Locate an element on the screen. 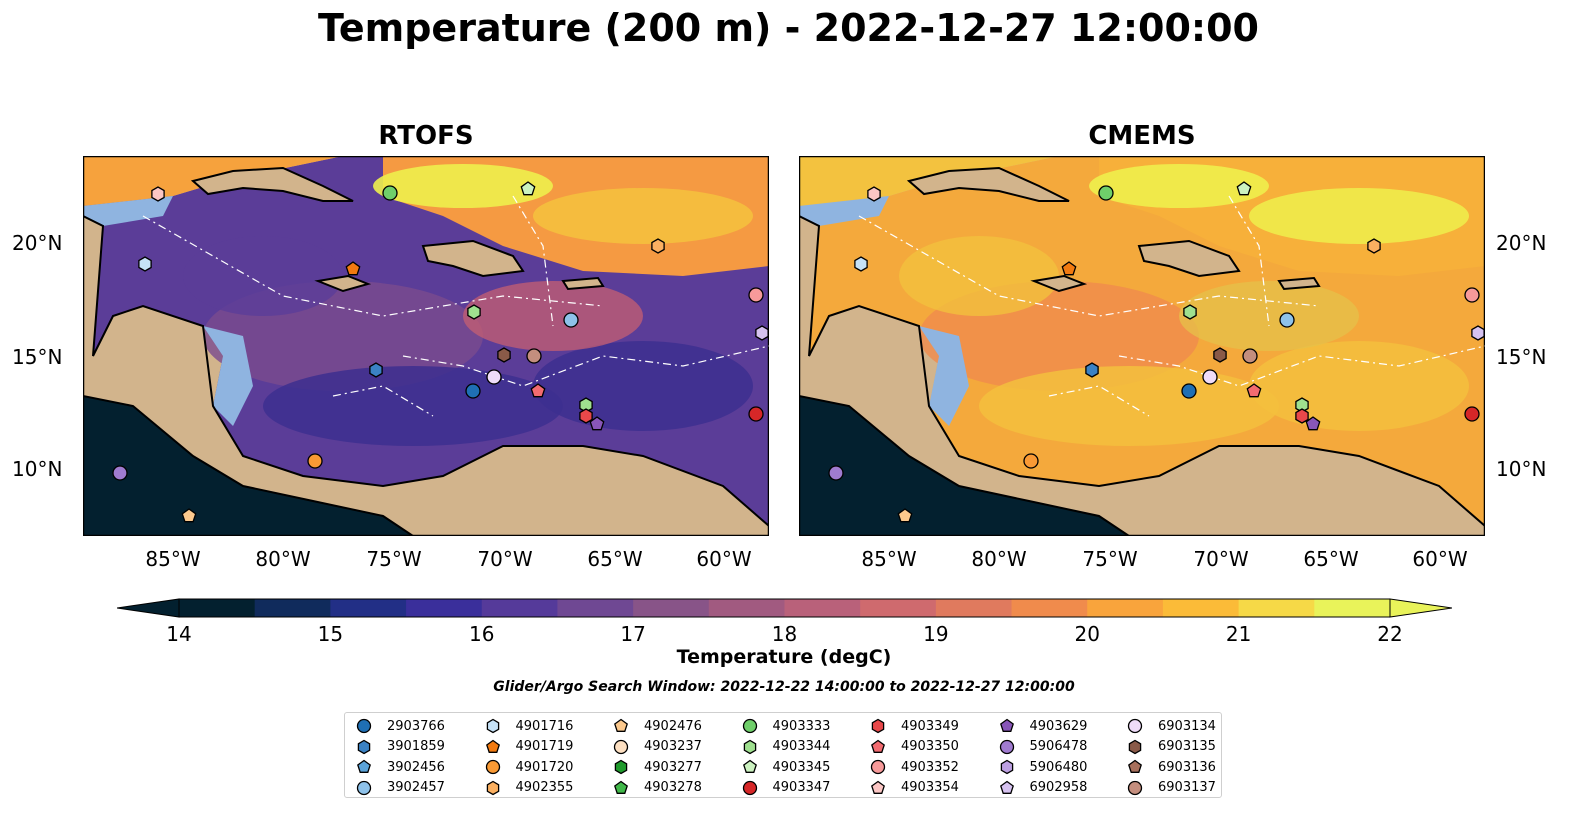 The height and width of the screenshot is (827, 1577). legend-label: 4901716 is located at coordinates (544, 726).